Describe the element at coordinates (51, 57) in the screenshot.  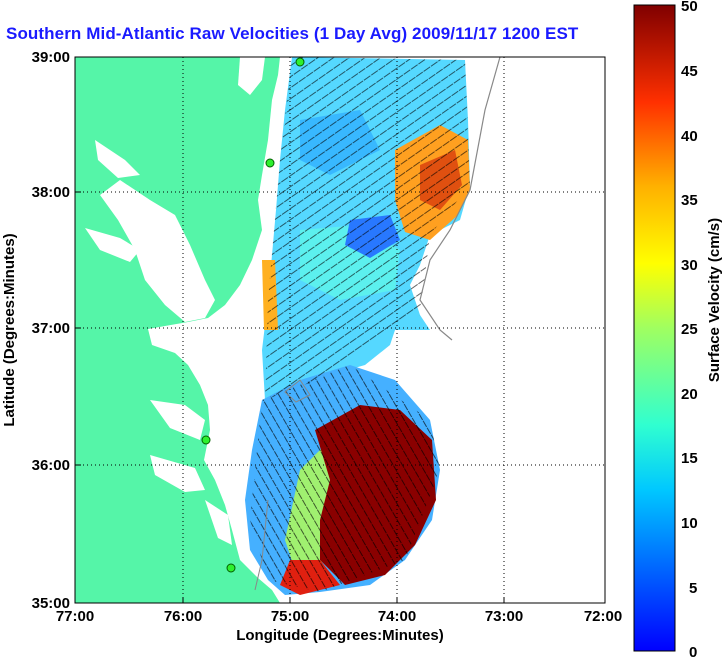
I see `y-tick-label: 39:00` at that location.